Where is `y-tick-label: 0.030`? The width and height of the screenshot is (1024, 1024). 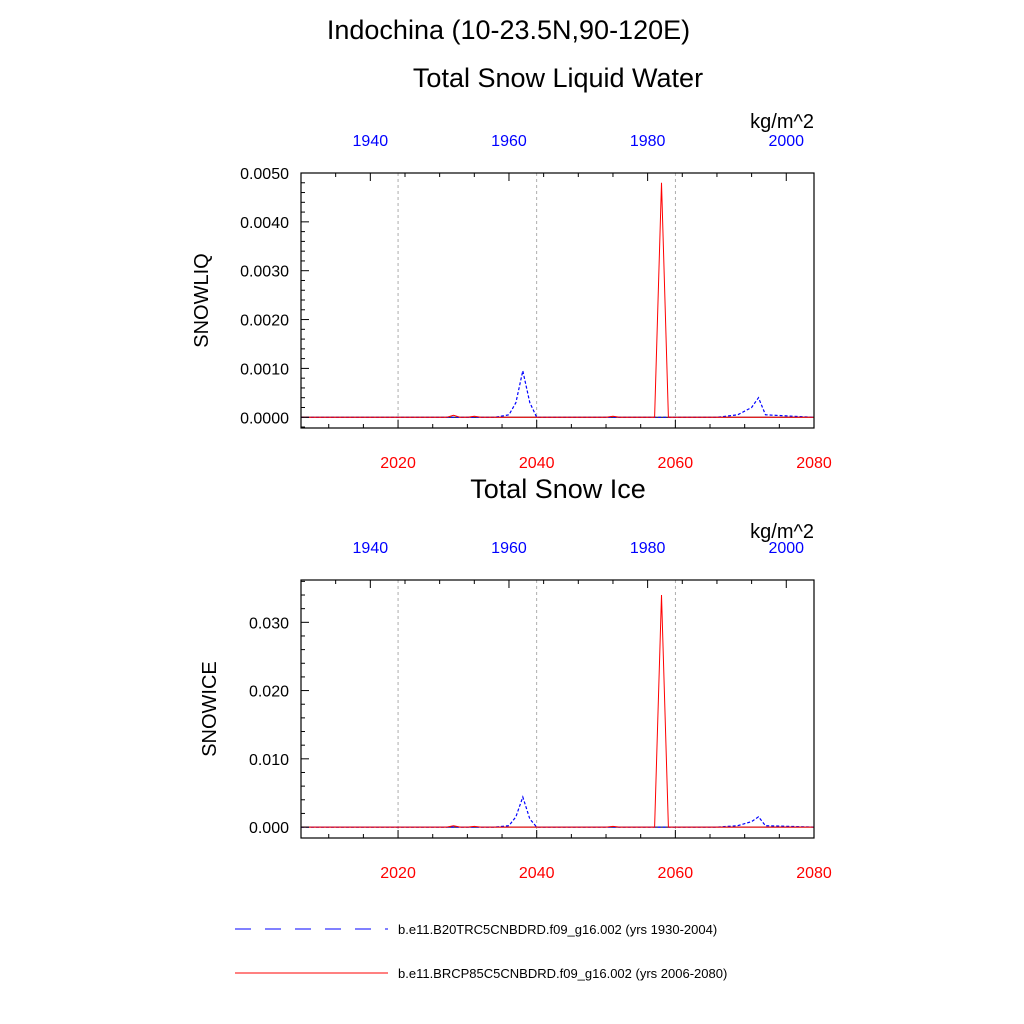
y-tick-label: 0.030 is located at coordinates (269, 623).